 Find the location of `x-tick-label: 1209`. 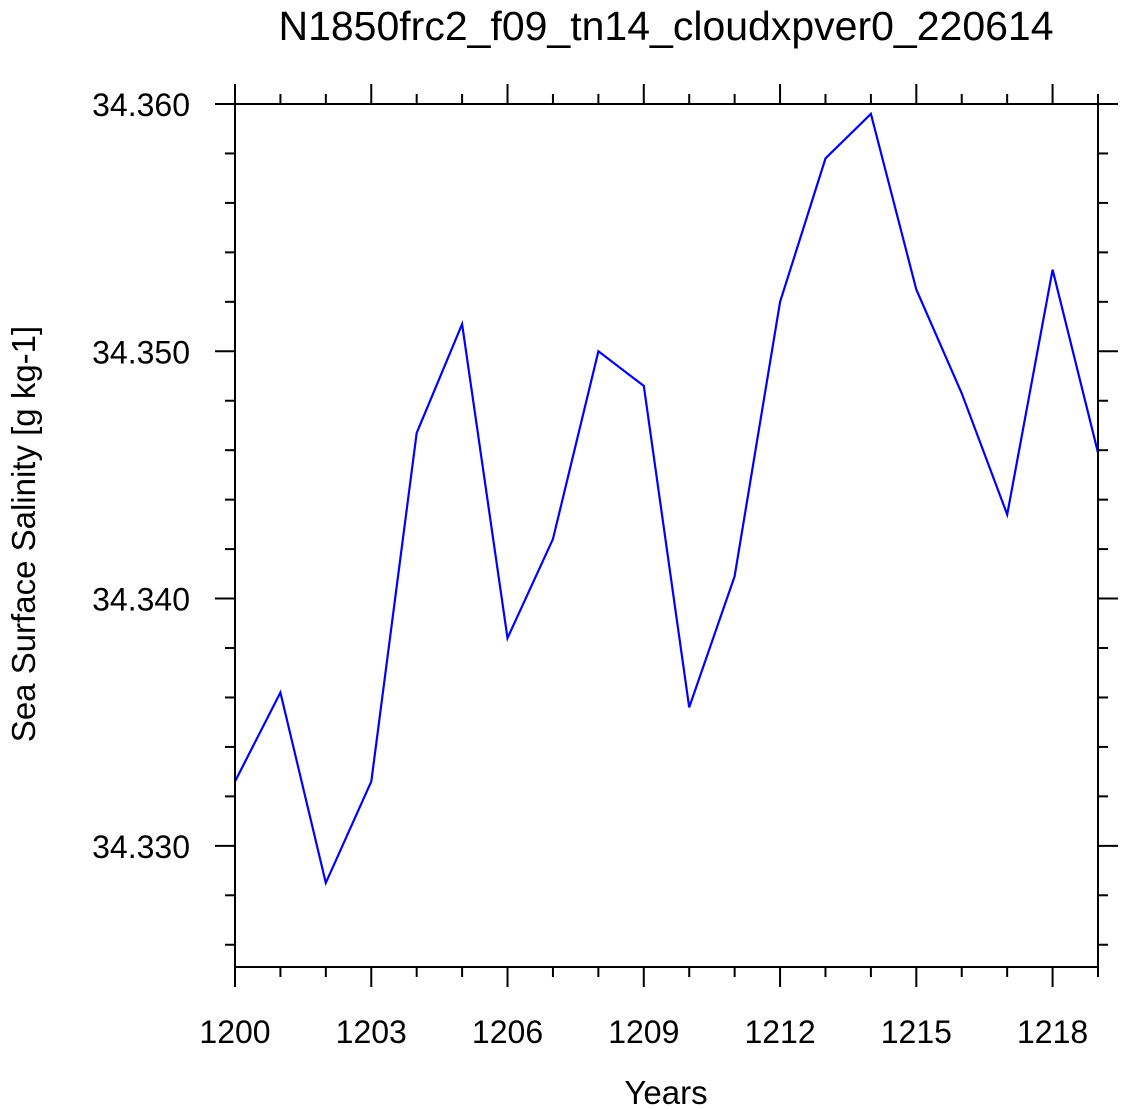

x-tick-label: 1209 is located at coordinates (643, 1032).